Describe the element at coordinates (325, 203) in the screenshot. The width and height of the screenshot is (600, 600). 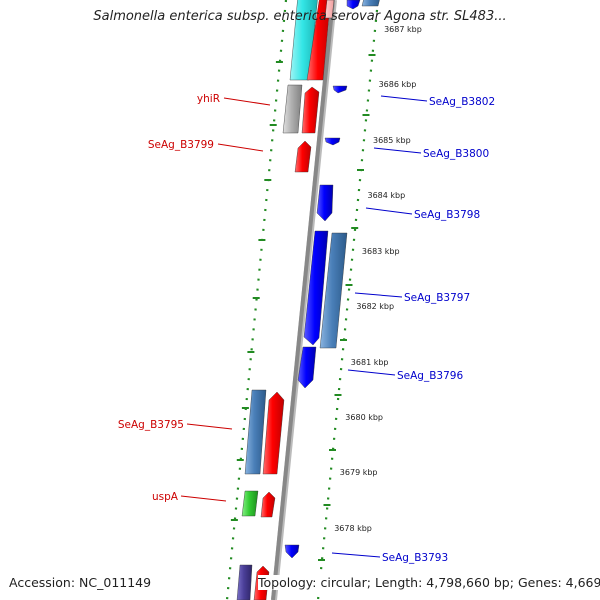
I see `reverse-cds-b3798` at that location.